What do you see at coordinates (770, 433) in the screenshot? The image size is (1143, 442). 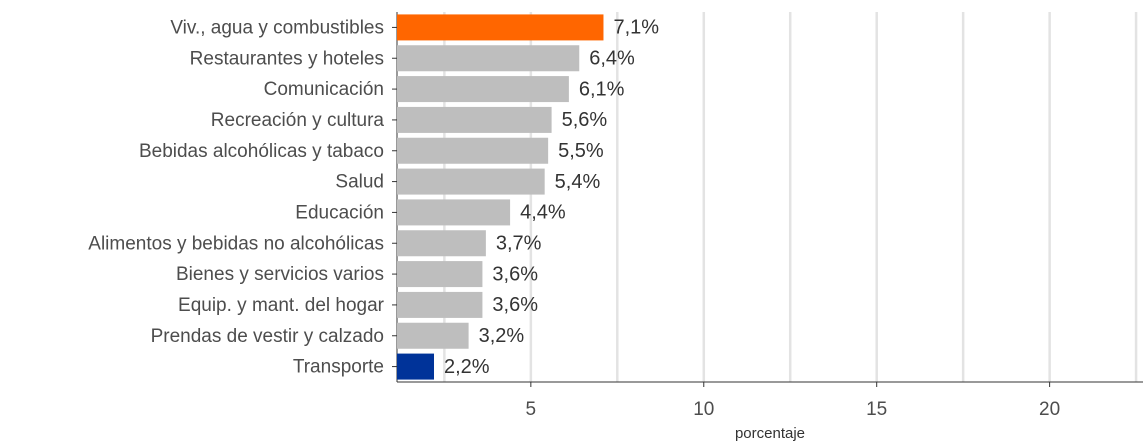 I see `x-axis-label: porcentaje` at bounding box center [770, 433].